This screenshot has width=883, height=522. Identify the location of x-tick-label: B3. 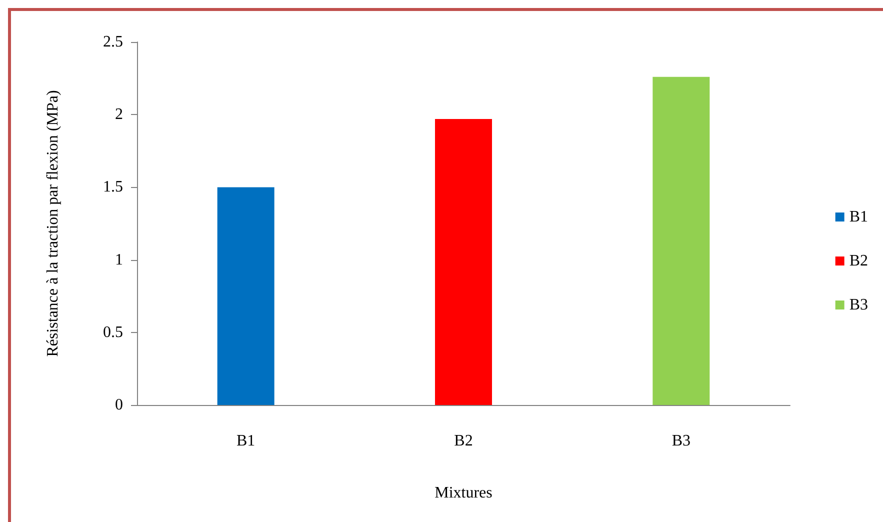
(681, 441).